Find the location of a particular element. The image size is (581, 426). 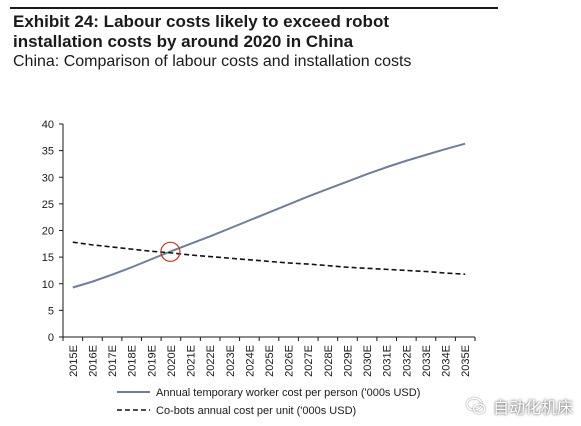

x-tick-label: 2028E is located at coordinates (329, 361).